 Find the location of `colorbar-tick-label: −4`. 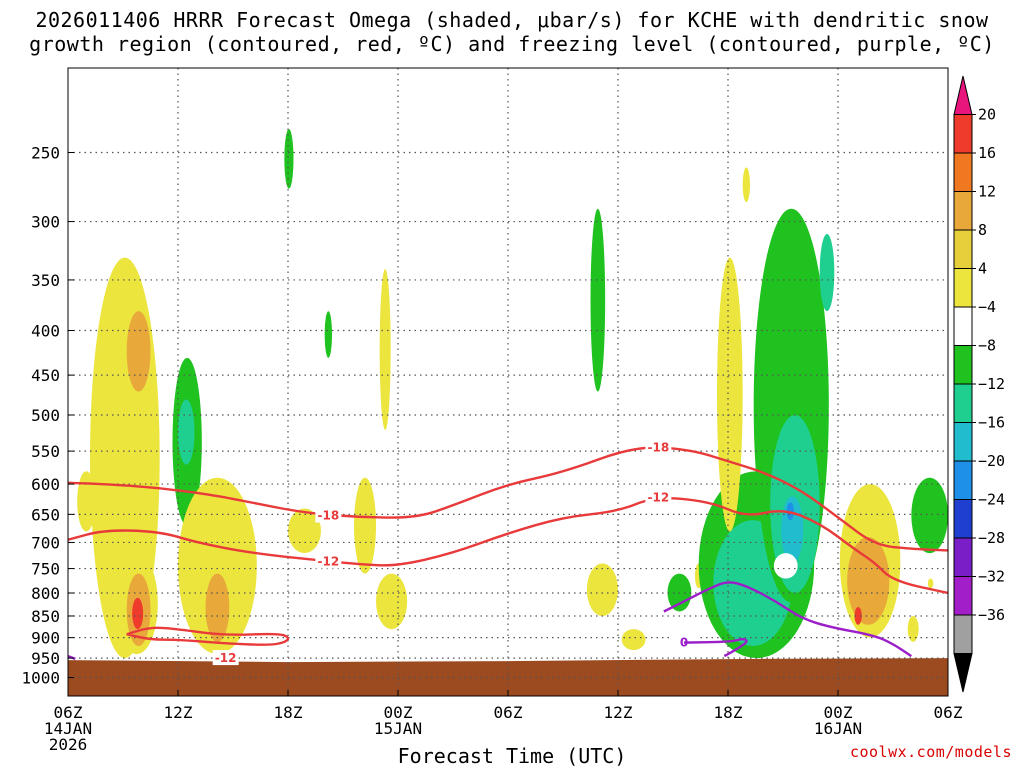

colorbar-tick-label: −4 is located at coordinates (987, 307).